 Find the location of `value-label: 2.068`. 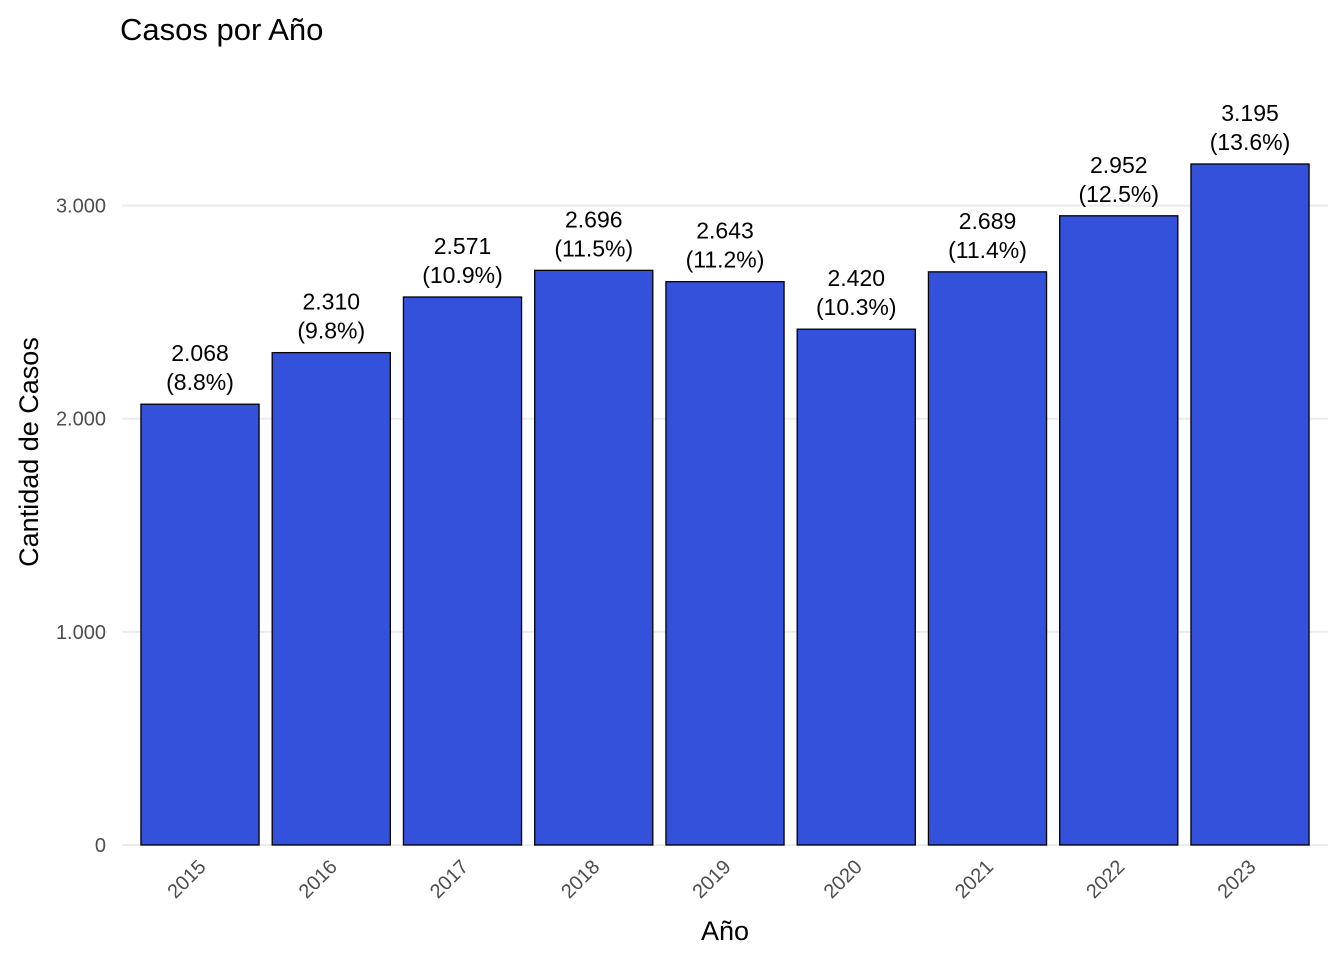

value-label: 2.068 is located at coordinates (200, 353).